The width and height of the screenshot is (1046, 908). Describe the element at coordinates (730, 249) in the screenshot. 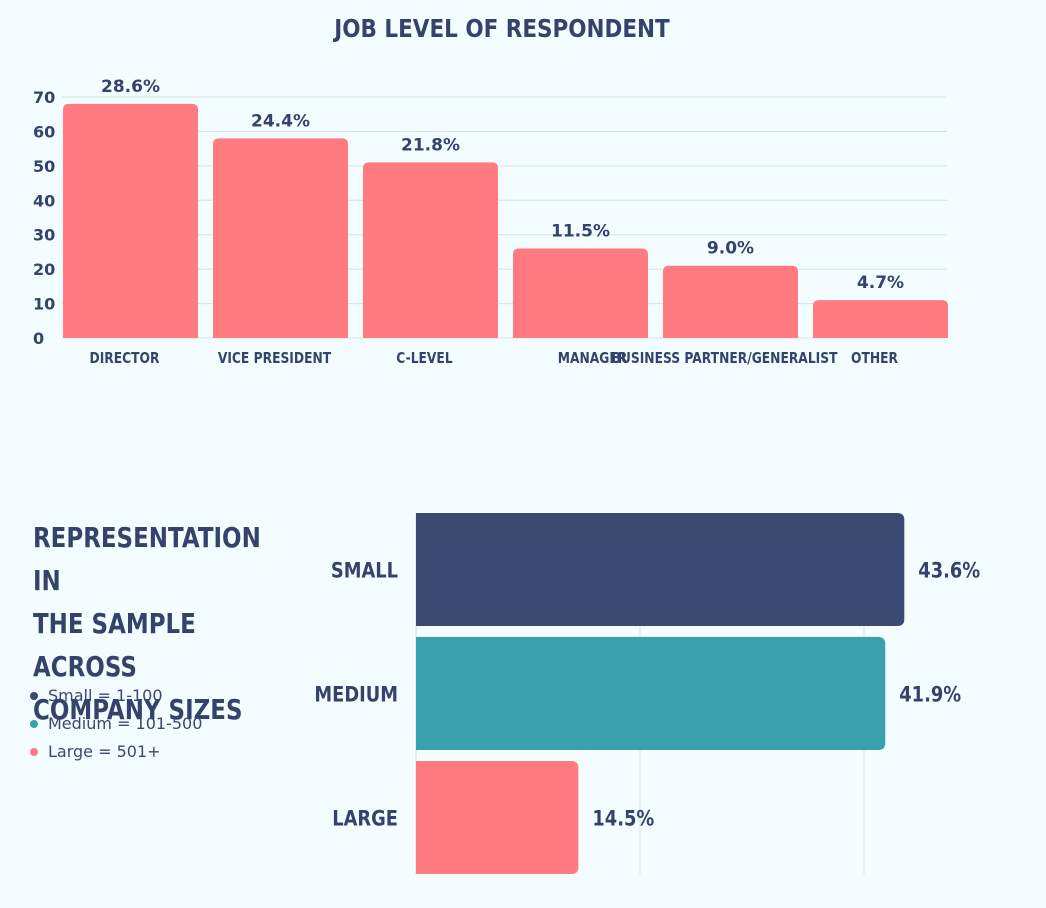

I see `data-label: 9.0%` at that location.